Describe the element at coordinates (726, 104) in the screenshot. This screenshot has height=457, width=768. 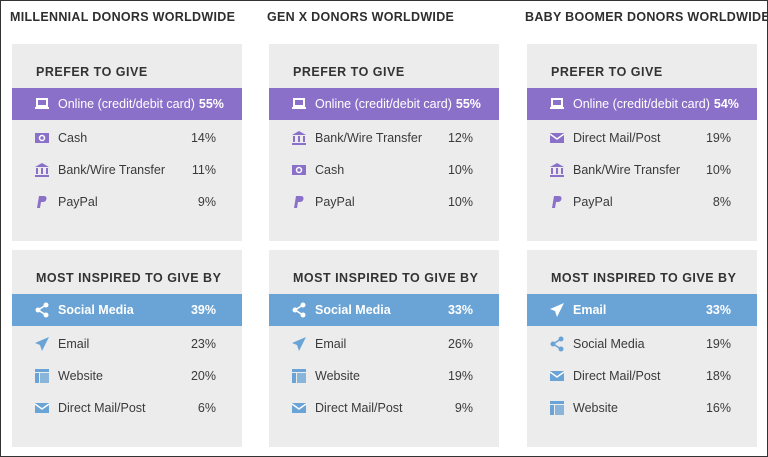
I see `item-value: 54%` at that location.